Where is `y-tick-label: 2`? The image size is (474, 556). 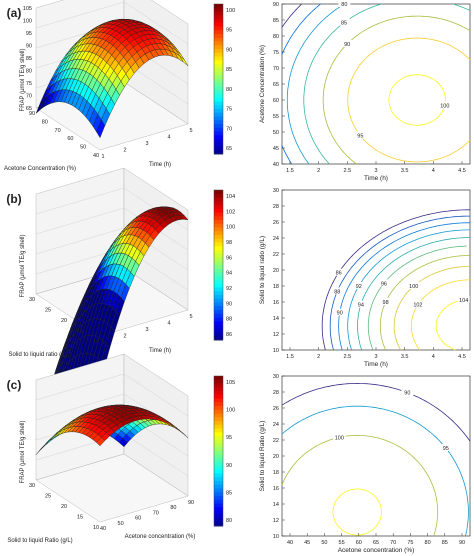
y-tick-label: 2 is located at coordinates (124, 151).